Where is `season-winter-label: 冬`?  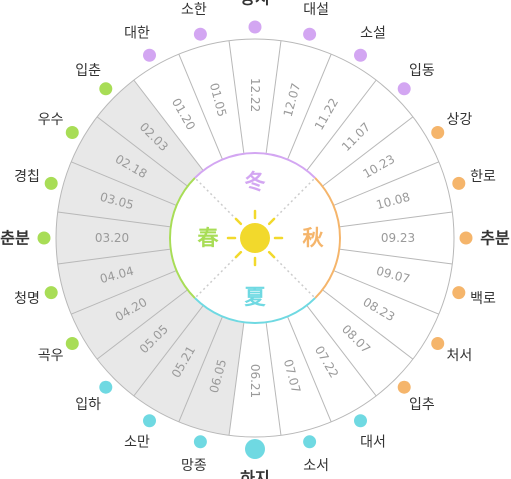 season-winter-label: 冬 is located at coordinates (255, 182).